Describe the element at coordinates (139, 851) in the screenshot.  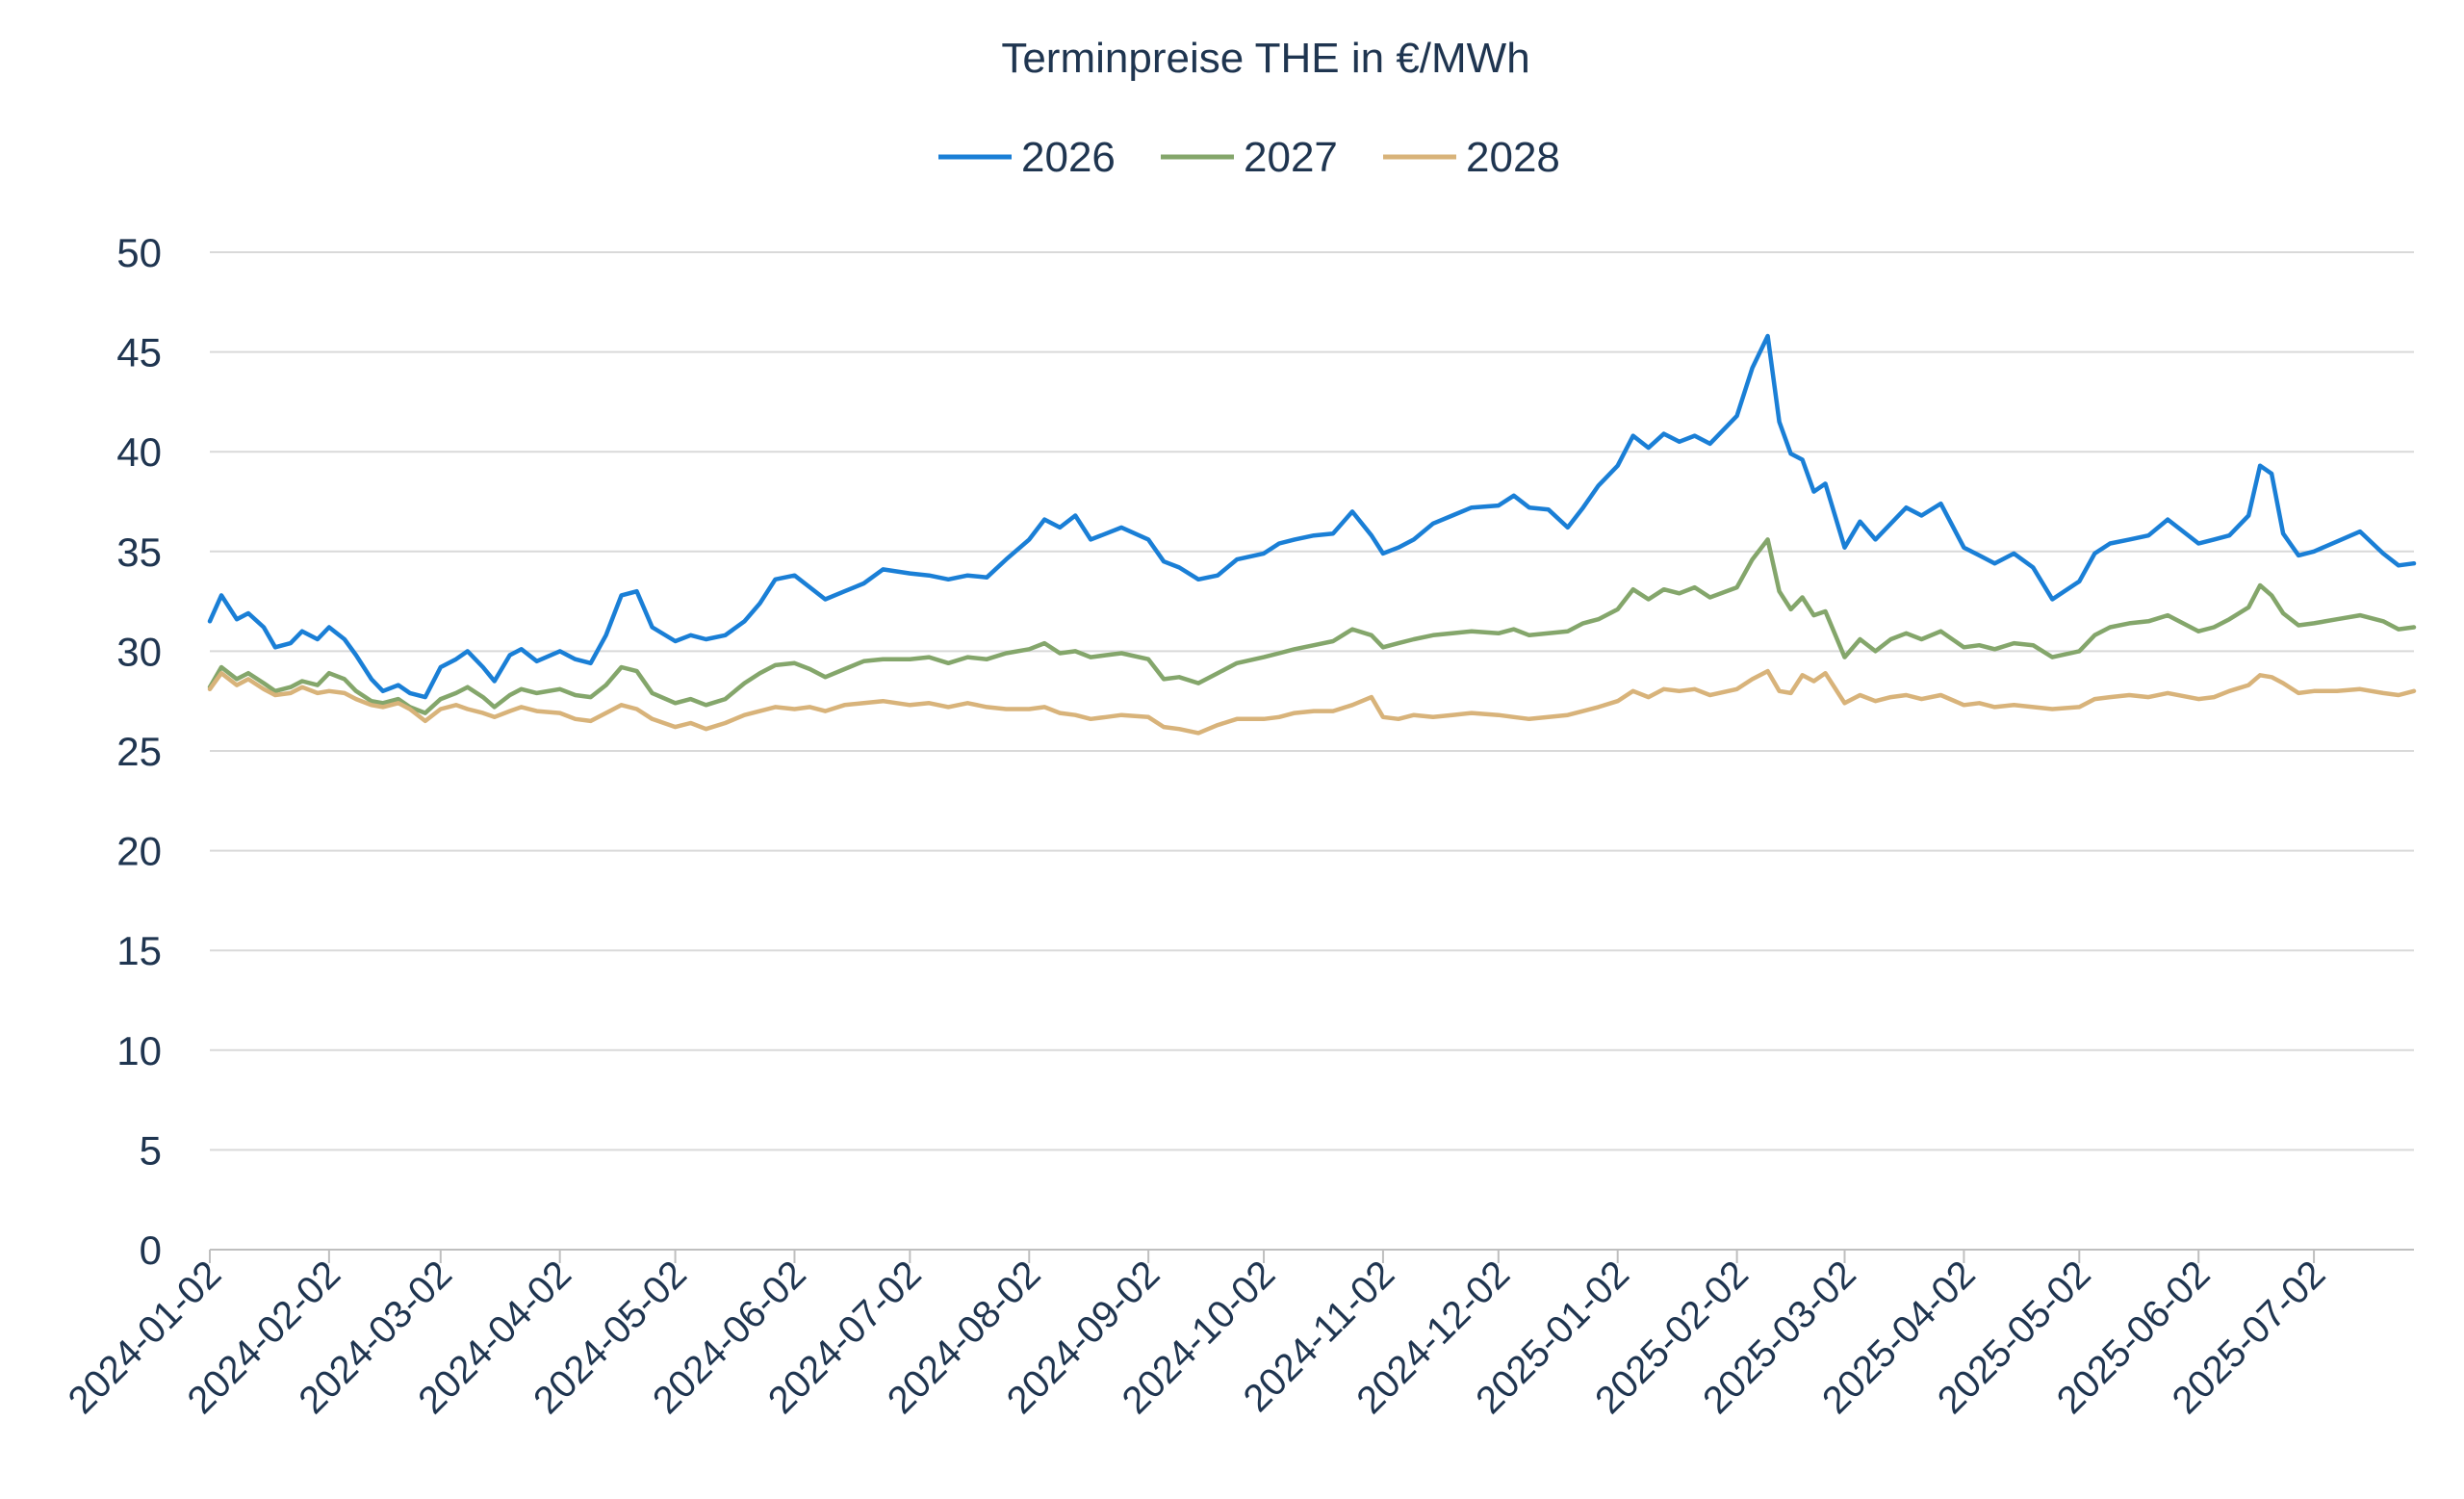
I see `y-tick-label: 20` at that location.